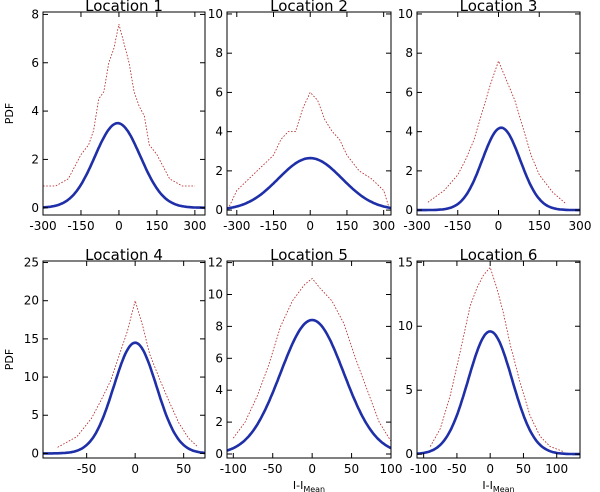  I want to click on panel-title: Location 5, so click(309, 255).